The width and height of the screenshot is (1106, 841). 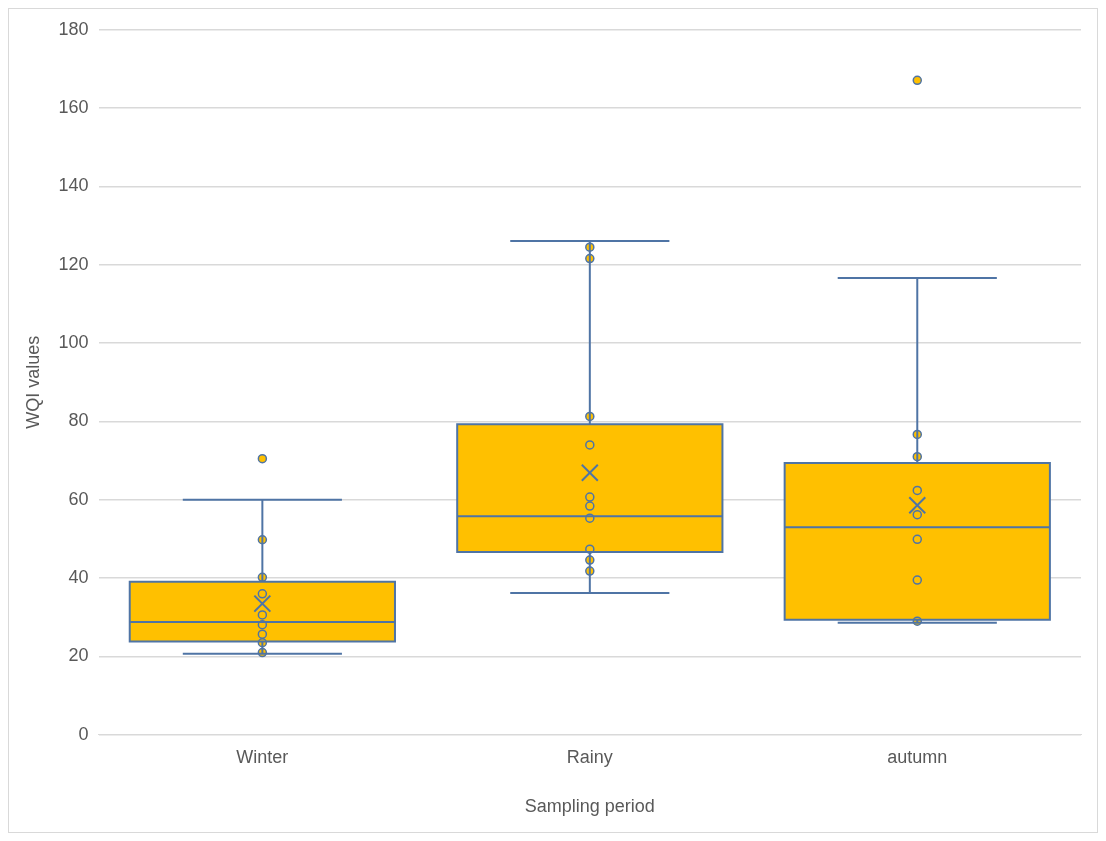 What do you see at coordinates (78, 655) in the screenshot?
I see `y-tick-label: 20` at bounding box center [78, 655].